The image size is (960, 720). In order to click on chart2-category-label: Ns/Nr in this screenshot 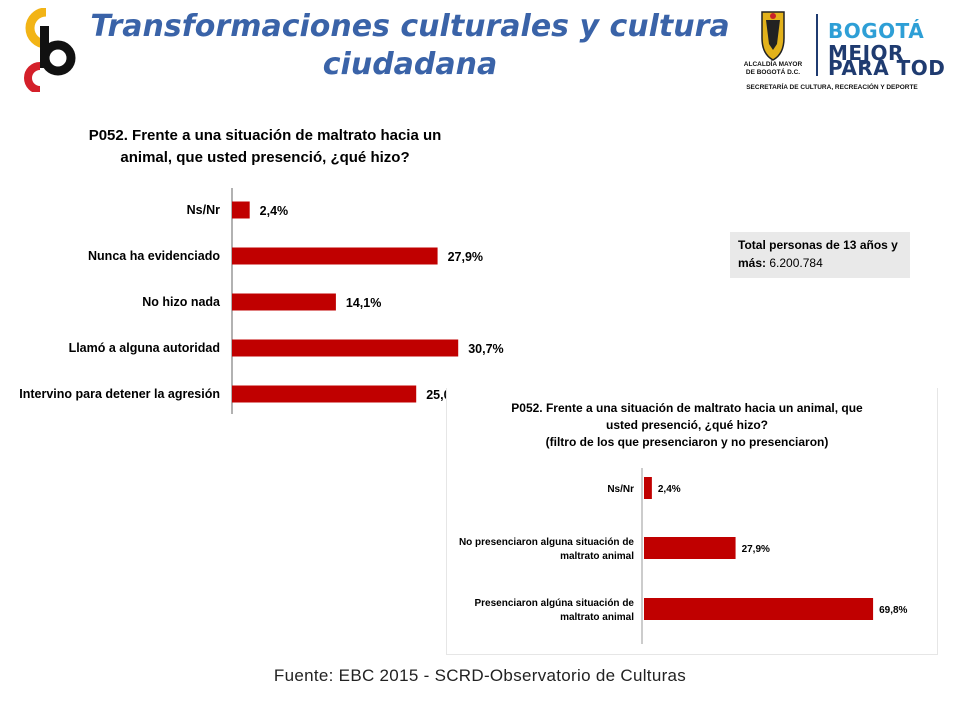, I will do `click(620, 489)`.